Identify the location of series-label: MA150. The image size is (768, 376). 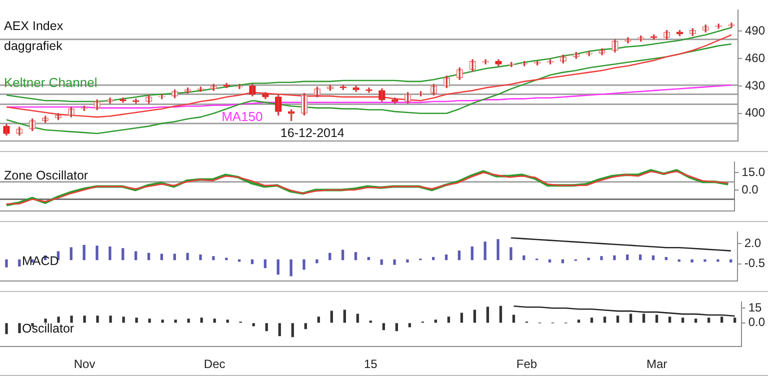
(242, 116).